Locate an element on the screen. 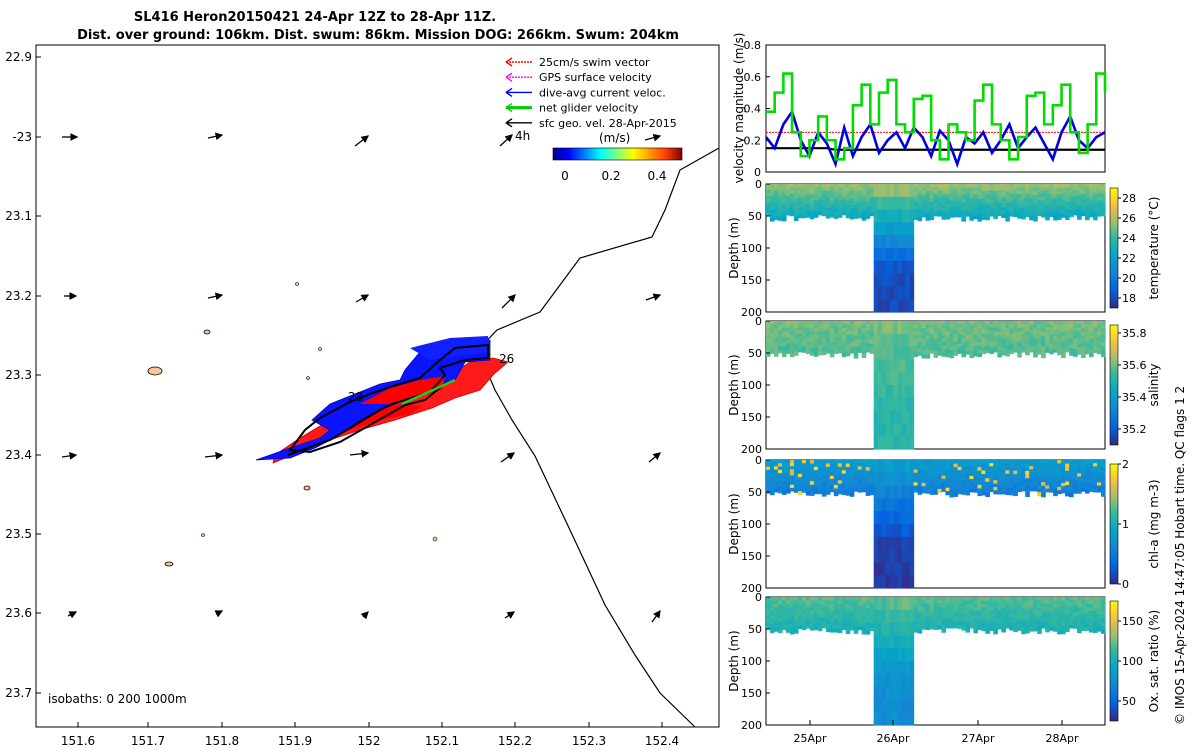 The image size is (1200, 750). depth-label: 200 is located at coordinates (751, 588).